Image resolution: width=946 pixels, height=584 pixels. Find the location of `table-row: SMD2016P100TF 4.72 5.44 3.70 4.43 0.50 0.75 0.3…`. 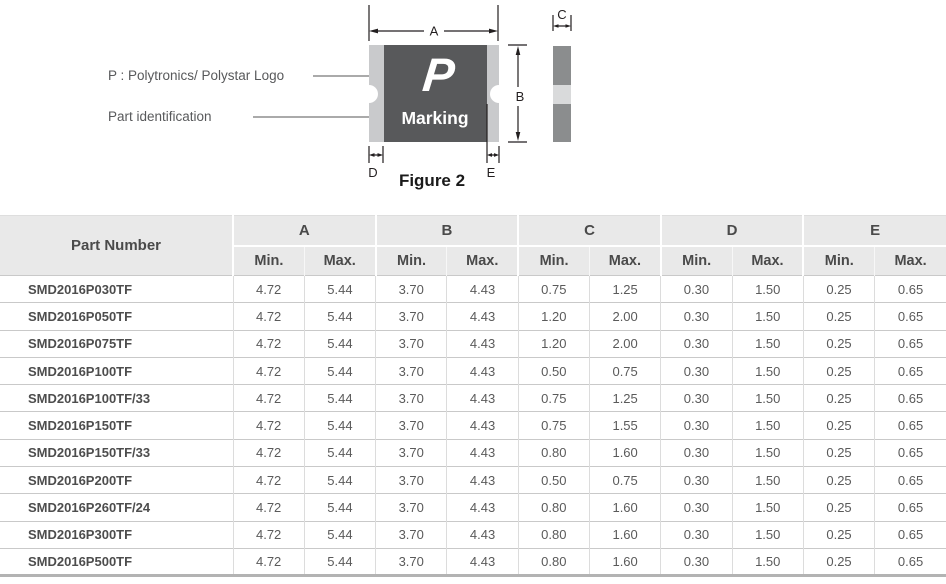

table-row: SMD2016P100TF 4.72 5.44 3.70 4.43 0.50 0.75 0.3… is located at coordinates (473, 370).